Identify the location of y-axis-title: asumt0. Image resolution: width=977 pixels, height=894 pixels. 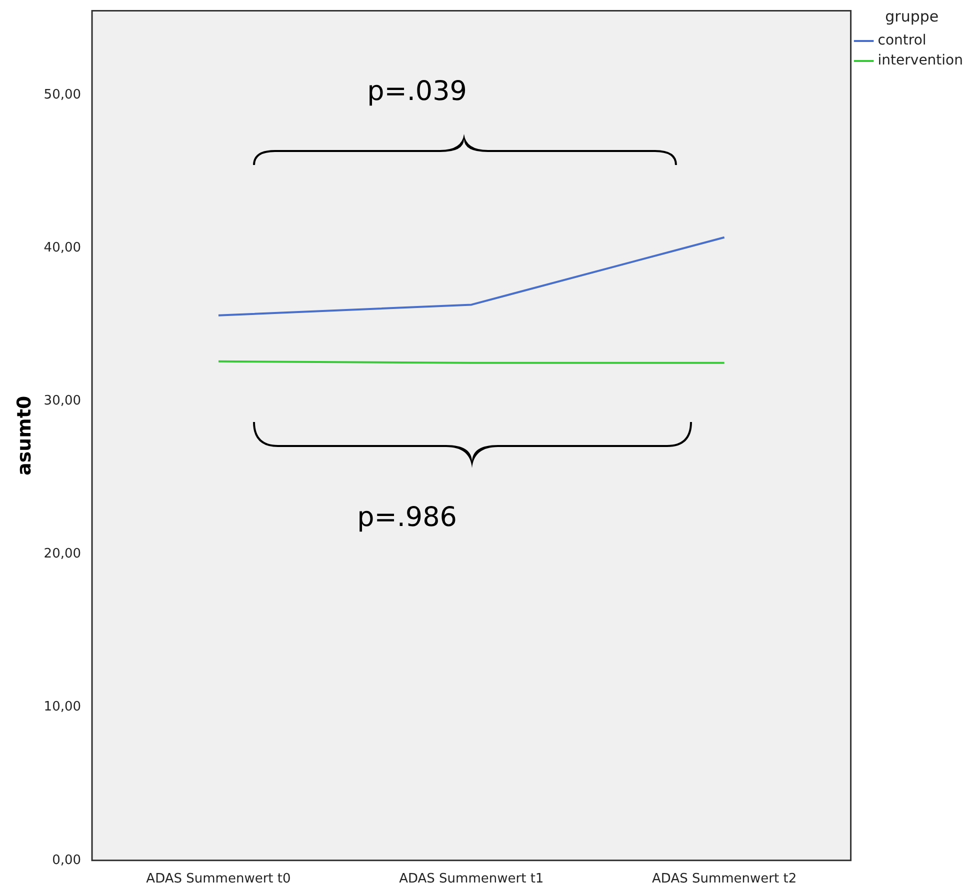
(24, 436).